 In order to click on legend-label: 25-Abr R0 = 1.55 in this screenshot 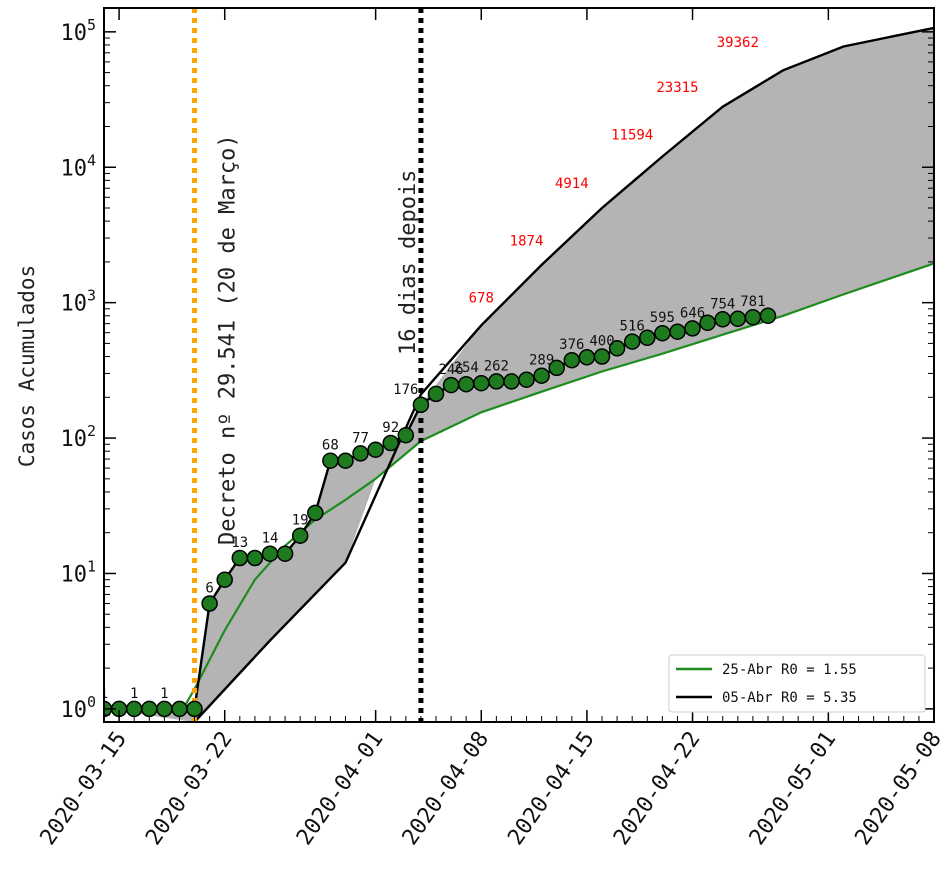, I will do `click(789, 670)`.